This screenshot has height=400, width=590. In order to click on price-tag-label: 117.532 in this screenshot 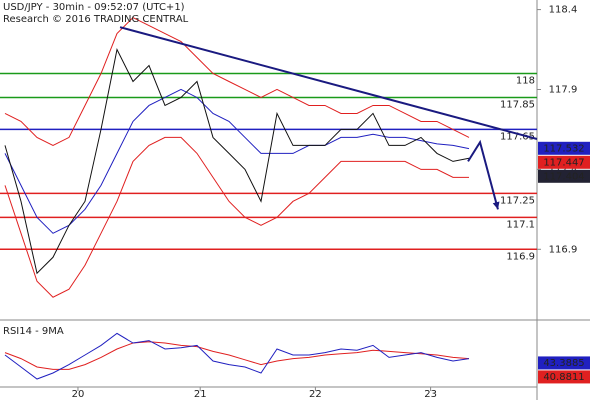, I will do `click(563, 148)`.